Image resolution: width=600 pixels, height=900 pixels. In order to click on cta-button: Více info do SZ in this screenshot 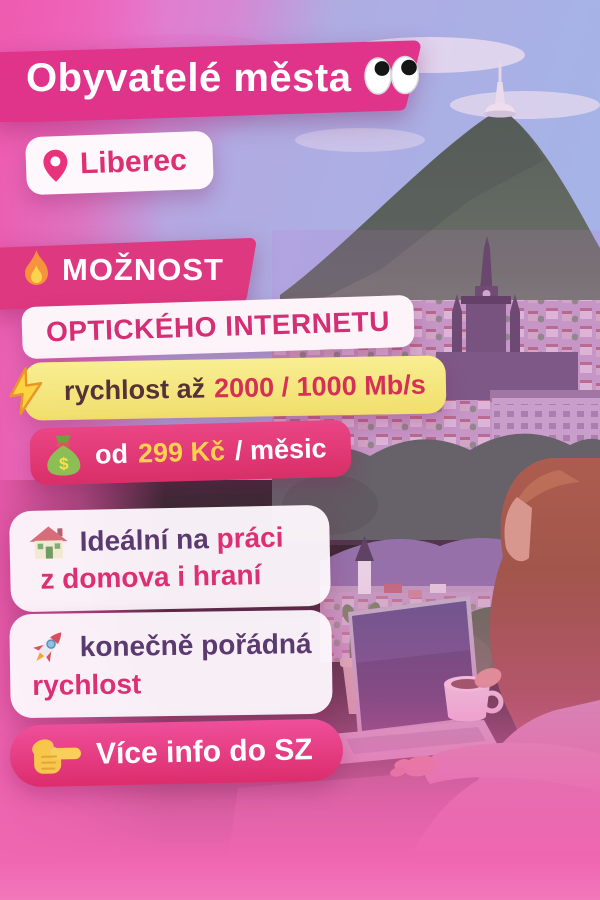, I will do `click(176, 753)`.